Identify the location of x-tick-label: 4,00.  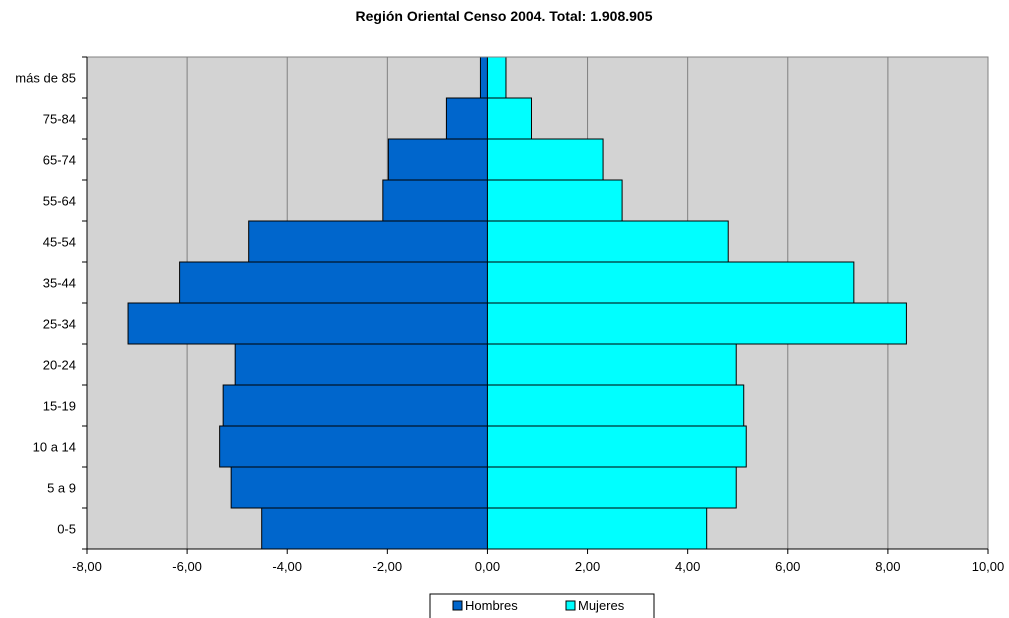
(687, 566).